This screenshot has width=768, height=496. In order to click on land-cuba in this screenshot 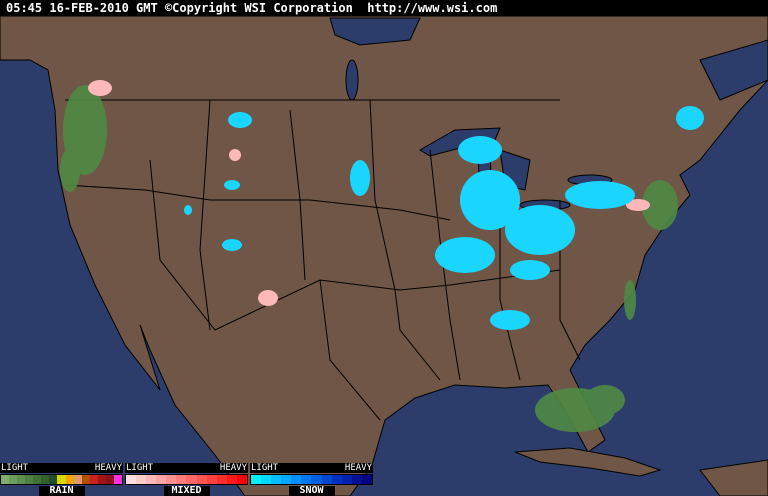, I will do `click(588, 462)`.